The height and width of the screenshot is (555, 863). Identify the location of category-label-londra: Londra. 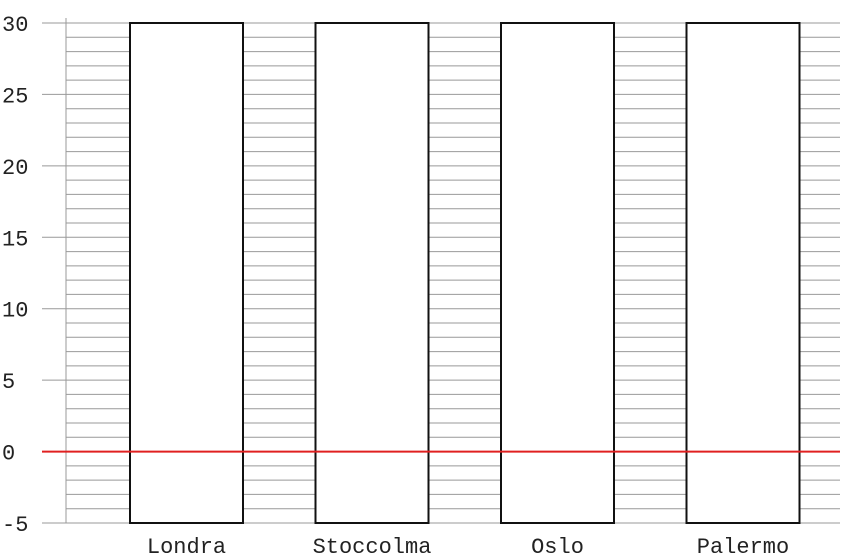
(186, 545).